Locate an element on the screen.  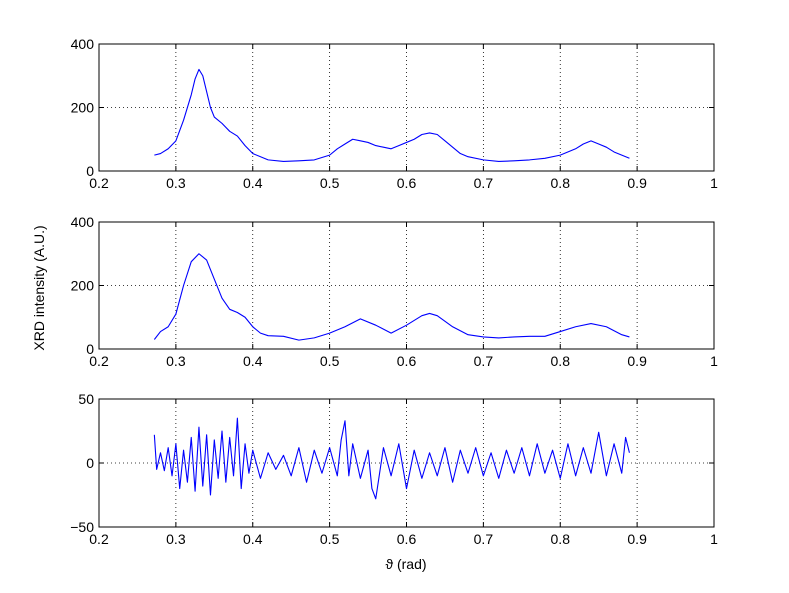
y-axis-label: XRD intensity (A.U.) is located at coordinates (39, 287).